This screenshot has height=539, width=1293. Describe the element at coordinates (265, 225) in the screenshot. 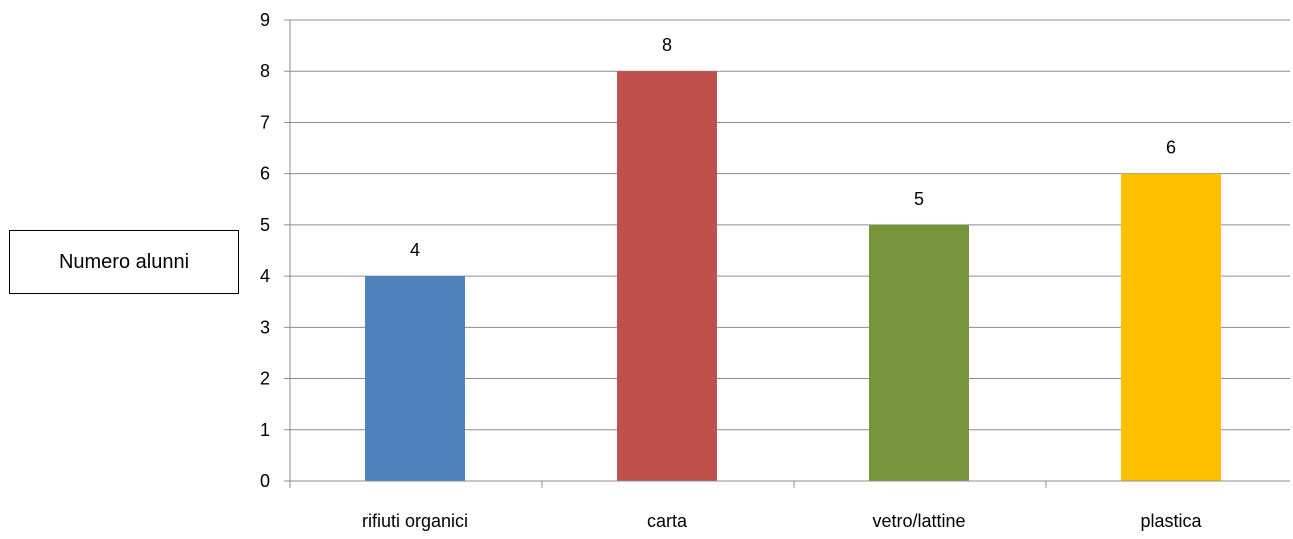

I see `y-tick-label: 5` at that location.